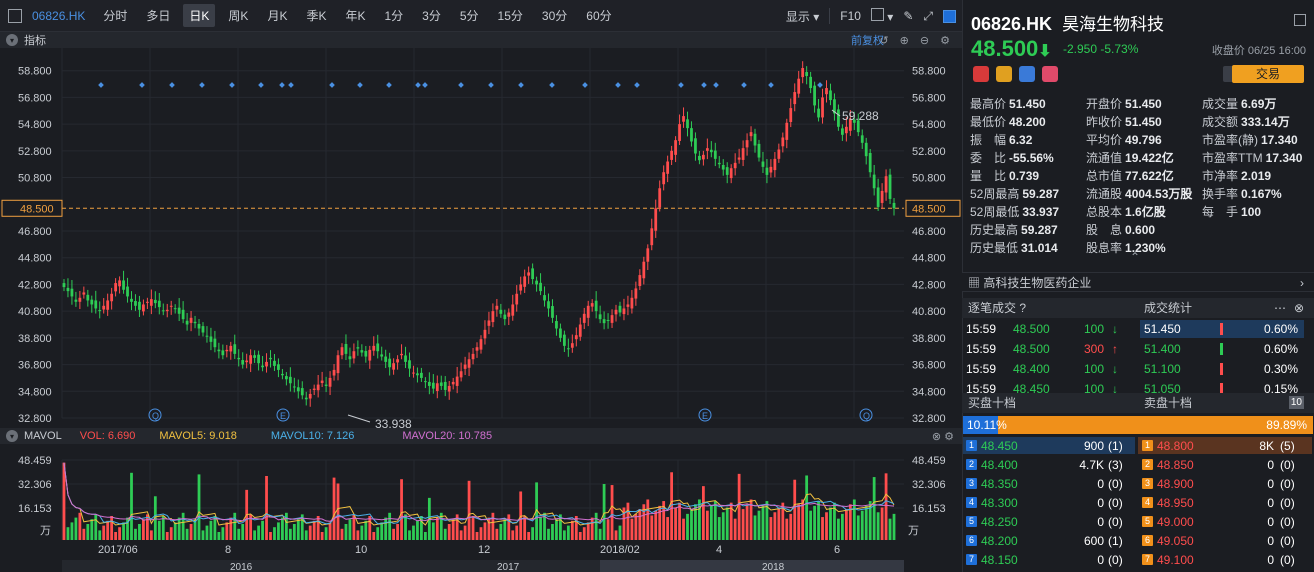  I want to click on ask-level: 2, so click(1147, 464).